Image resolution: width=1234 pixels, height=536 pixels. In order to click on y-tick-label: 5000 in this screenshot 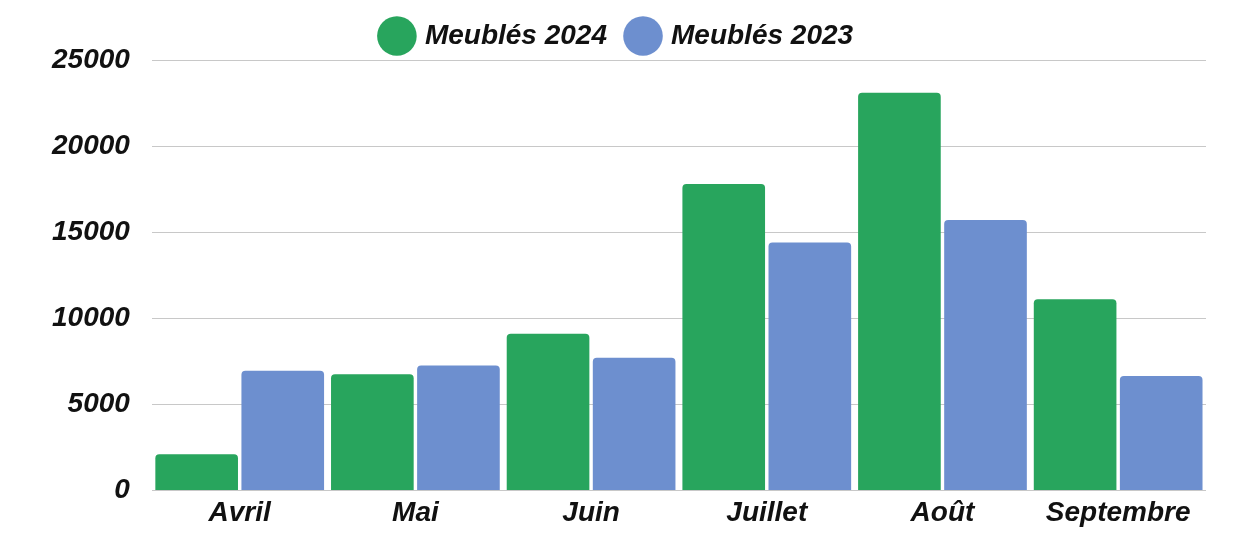, I will do `click(99, 403)`.